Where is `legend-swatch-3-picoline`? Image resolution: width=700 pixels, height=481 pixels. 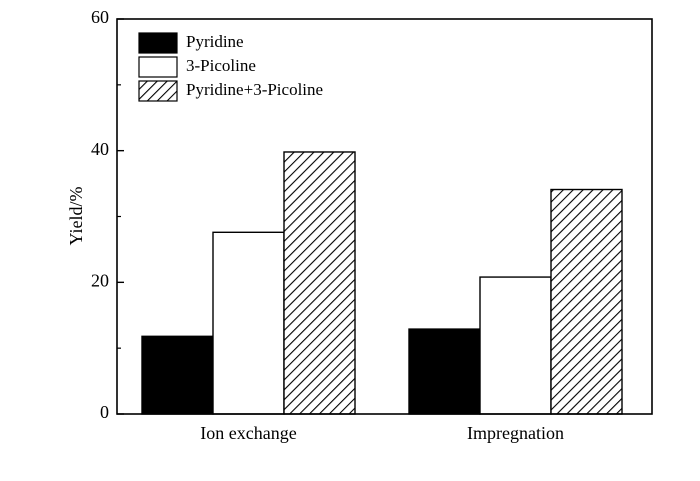 legend-swatch-3-picoline is located at coordinates (158, 67).